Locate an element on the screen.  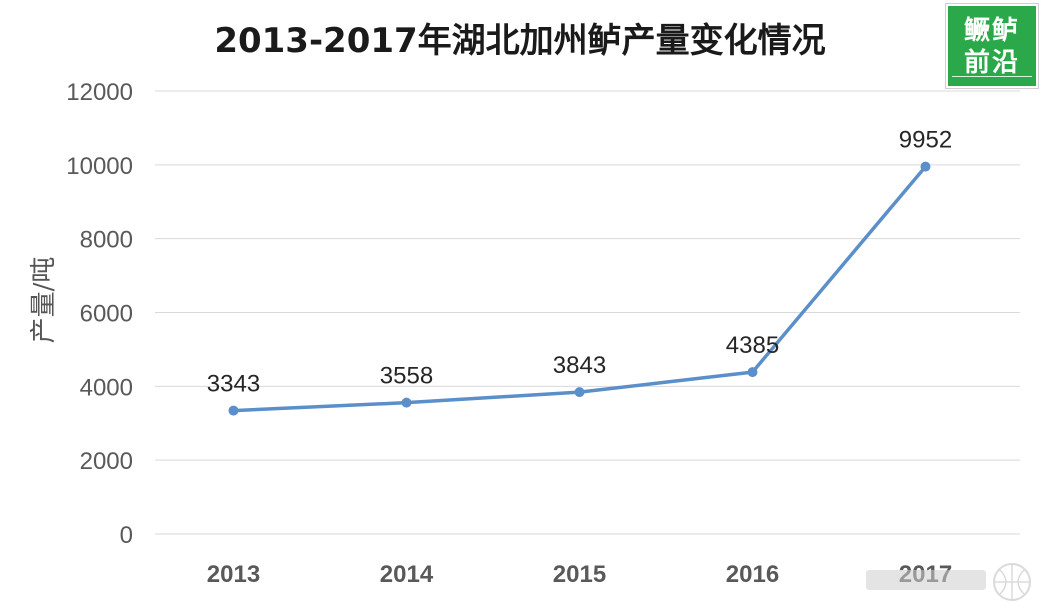
data-label: 9952 is located at coordinates (925, 140).